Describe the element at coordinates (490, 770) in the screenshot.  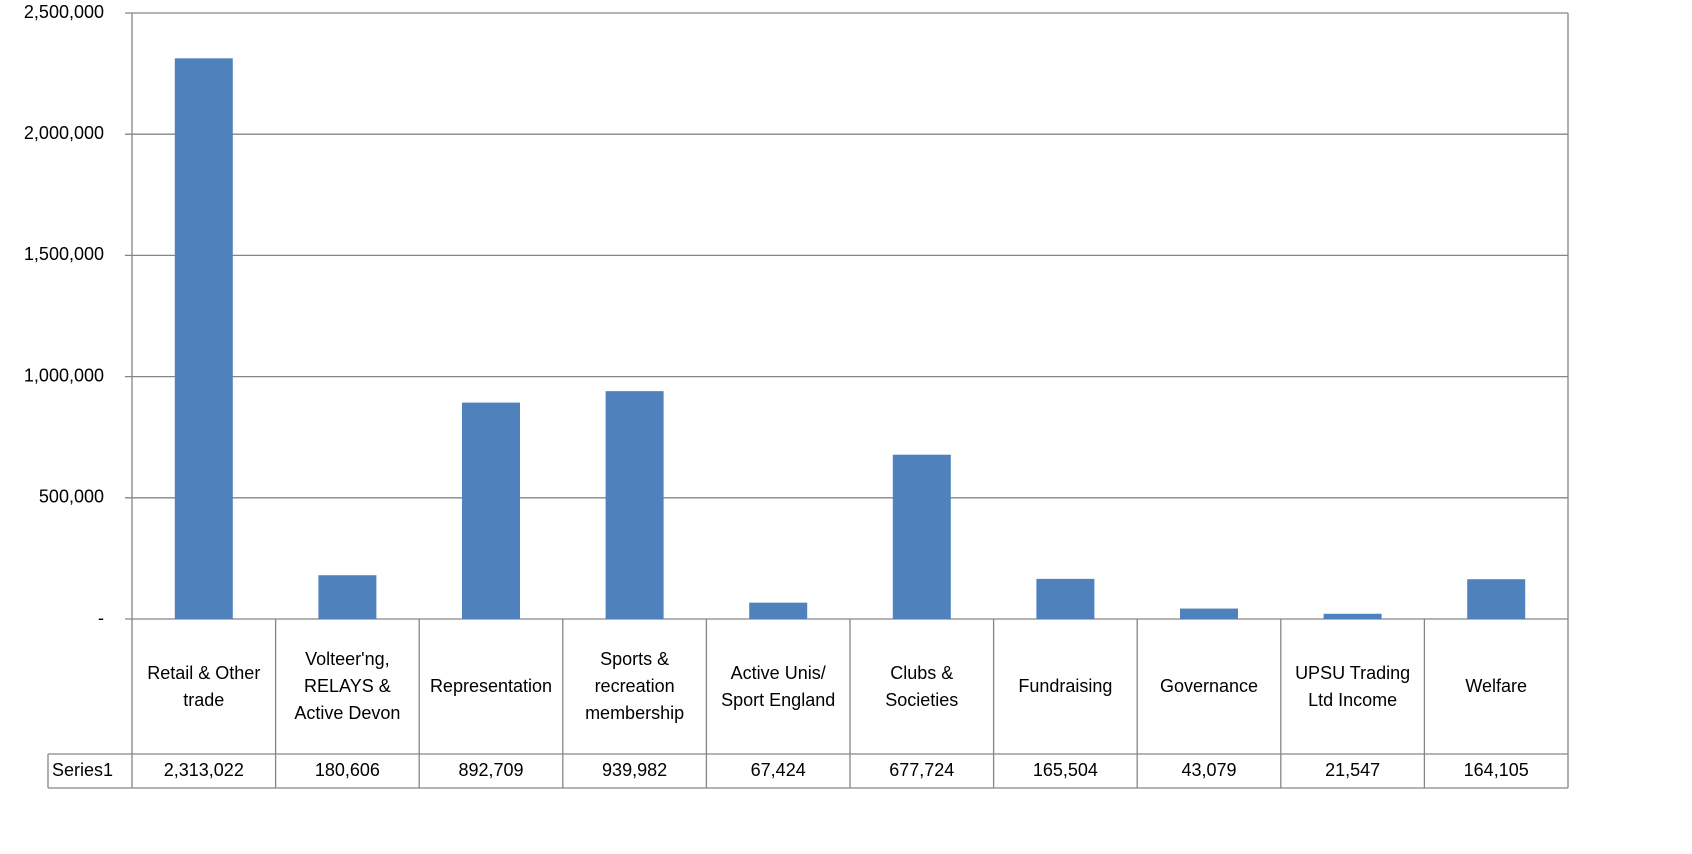
I see `data-table-value: 892,709` at that location.